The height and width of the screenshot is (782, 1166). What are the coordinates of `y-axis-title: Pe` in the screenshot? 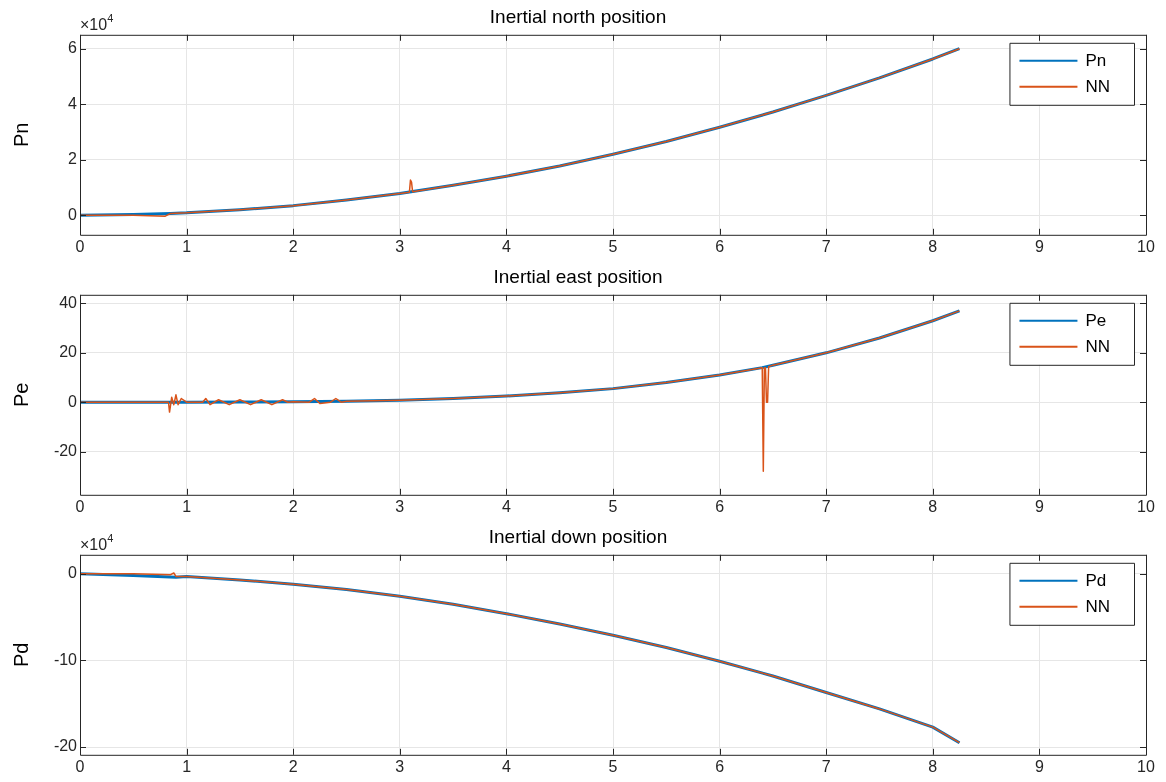 It's located at (20, 395).